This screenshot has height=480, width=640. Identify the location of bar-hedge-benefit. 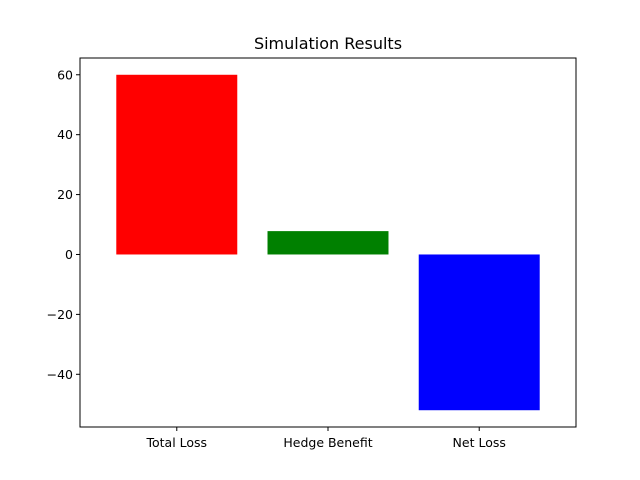
(328, 243).